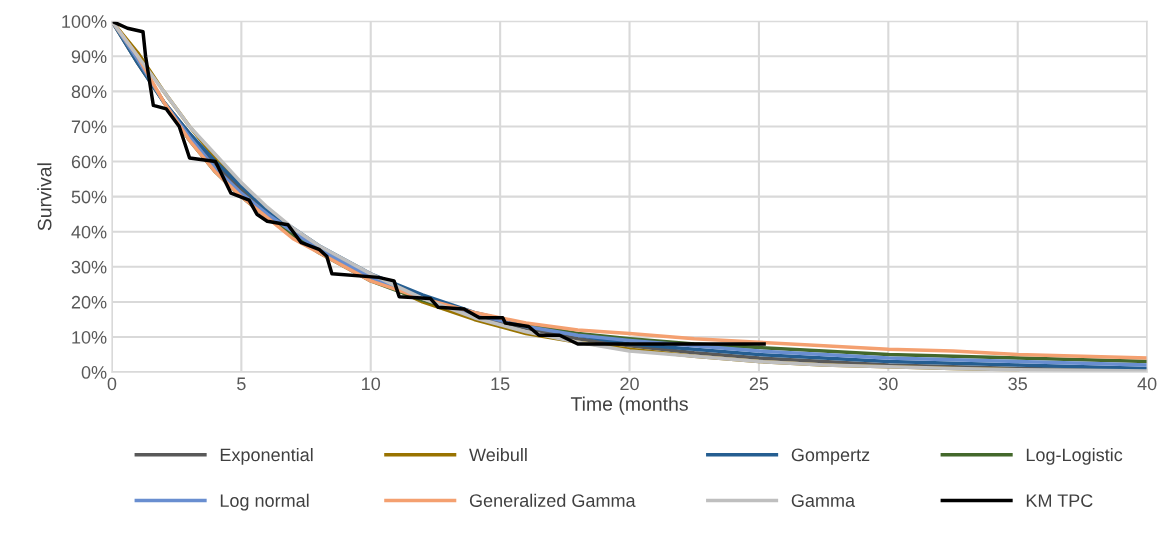 The width and height of the screenshot is (1171, 544). What do you see at coordinates (759, 384) in the screenshot?
I see `x-tick-label: 25` at bounding box center [759, 384].